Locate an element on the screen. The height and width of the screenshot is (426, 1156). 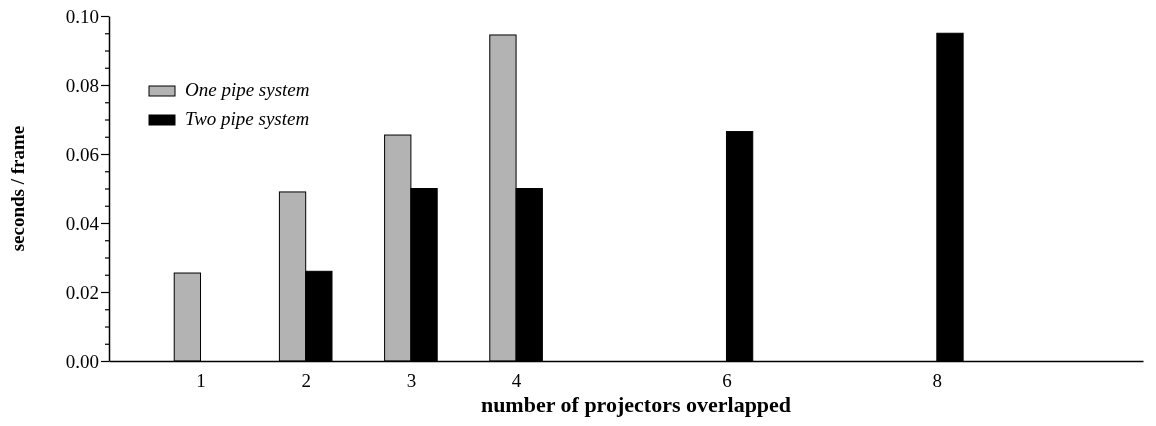
y-tick-label: 0.02 is located at coordinates (82, 292).